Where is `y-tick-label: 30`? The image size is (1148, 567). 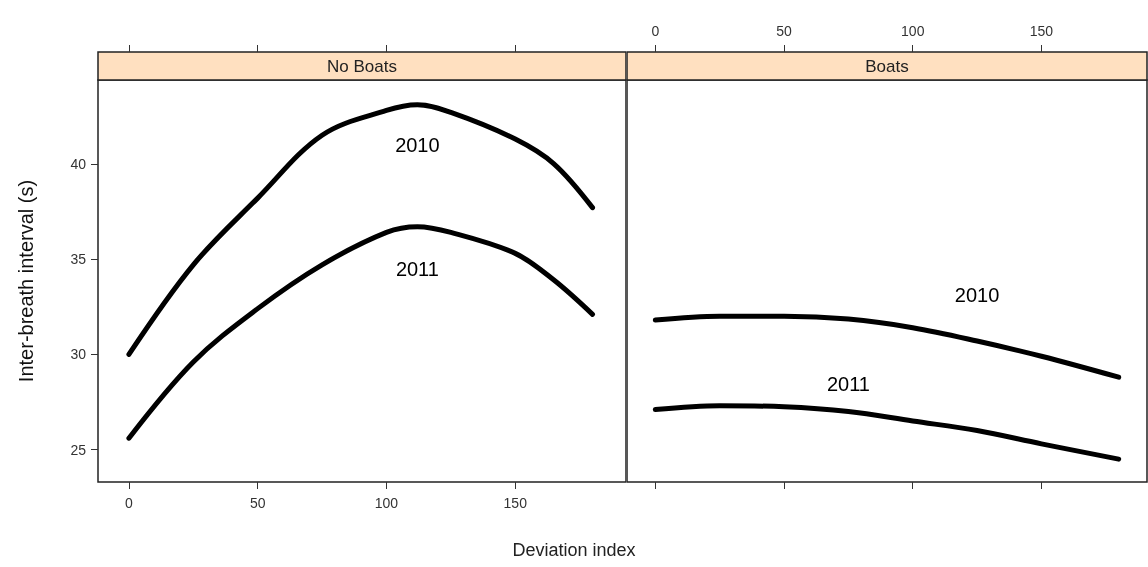
y-tick-label: 30 is located at coordinates (78, 354).